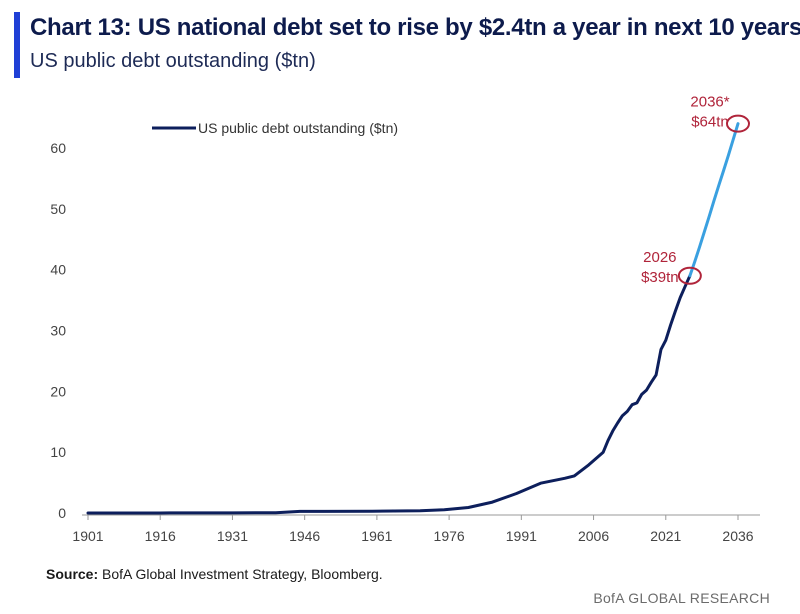 The image size is (800, 614). What do you see at coordinates (660, 277) in the screenshot?
I see `annotation-value: $39tn` at bounding box center [660, 277].